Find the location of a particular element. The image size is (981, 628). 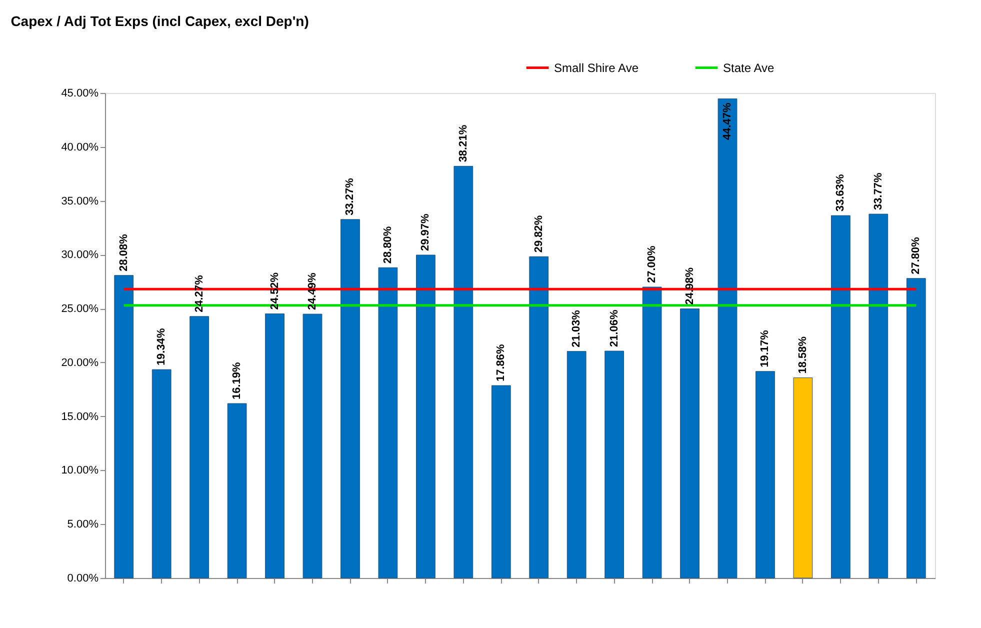

y-tick-label: 0.00% is located at coordinates (83, 578).